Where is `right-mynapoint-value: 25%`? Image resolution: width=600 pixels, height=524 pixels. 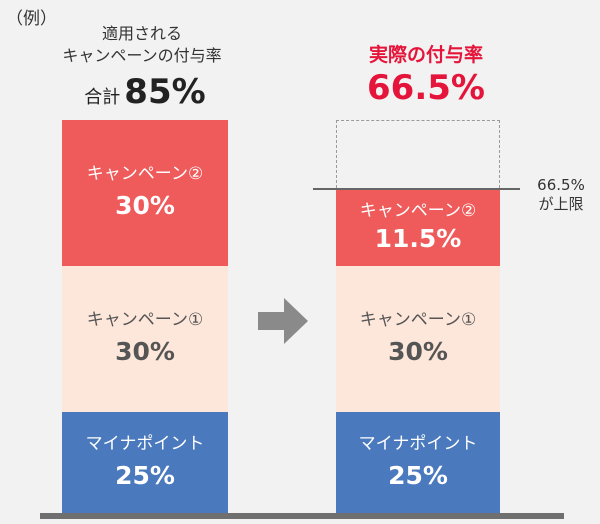
right-mynapoint-value: 25% is located at coordinates (418, 475).